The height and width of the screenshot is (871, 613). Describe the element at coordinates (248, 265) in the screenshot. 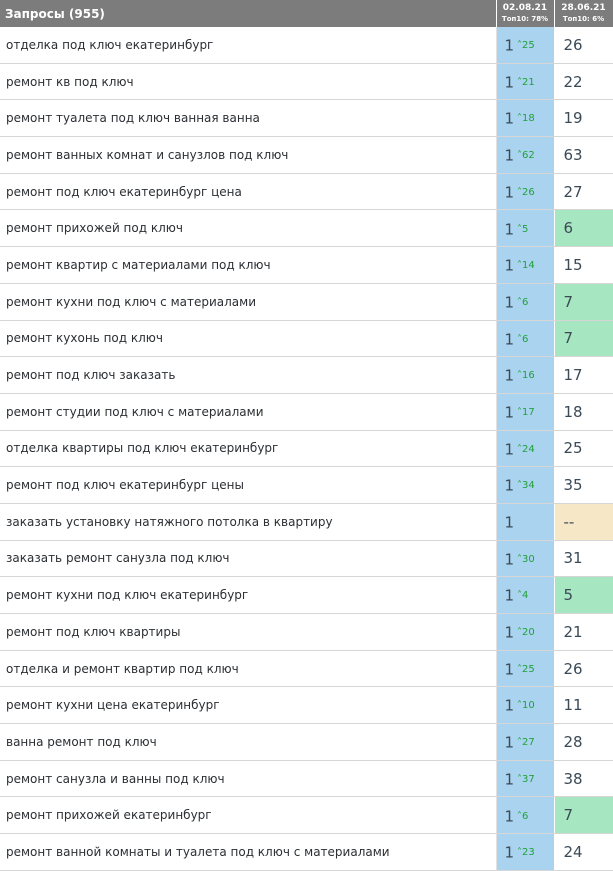

I see `query-text: ремонт квартир с материалами под ключ` at that location.